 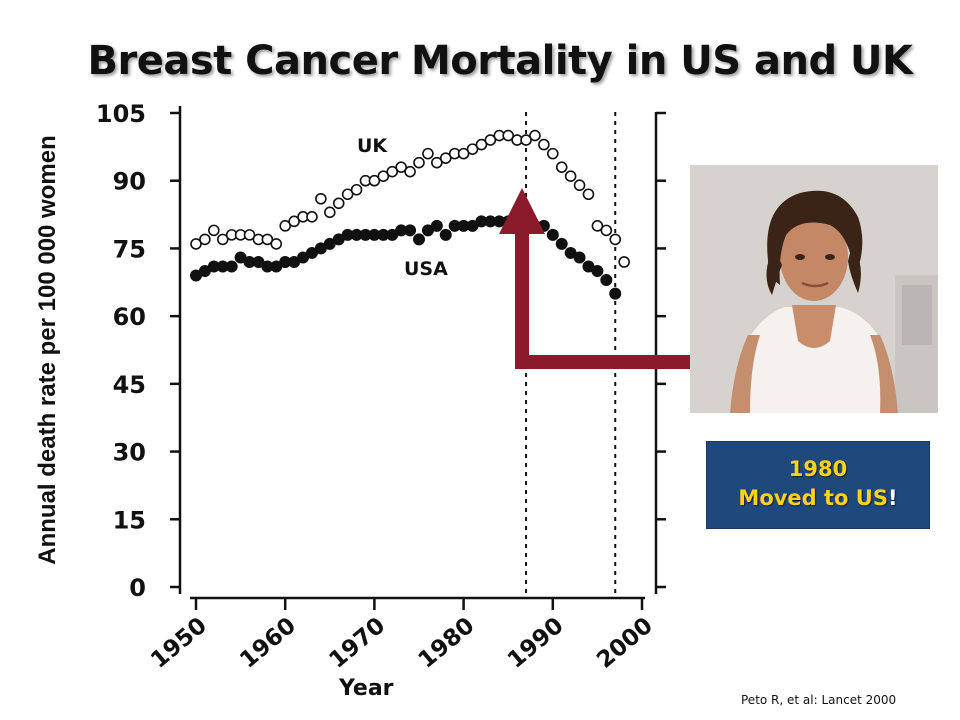 What do you see at coordinates (47, 350) in the screenshot?
I see `y-axis-label: Annual death rate per 100 000 women` at bounding box center [47, 350].